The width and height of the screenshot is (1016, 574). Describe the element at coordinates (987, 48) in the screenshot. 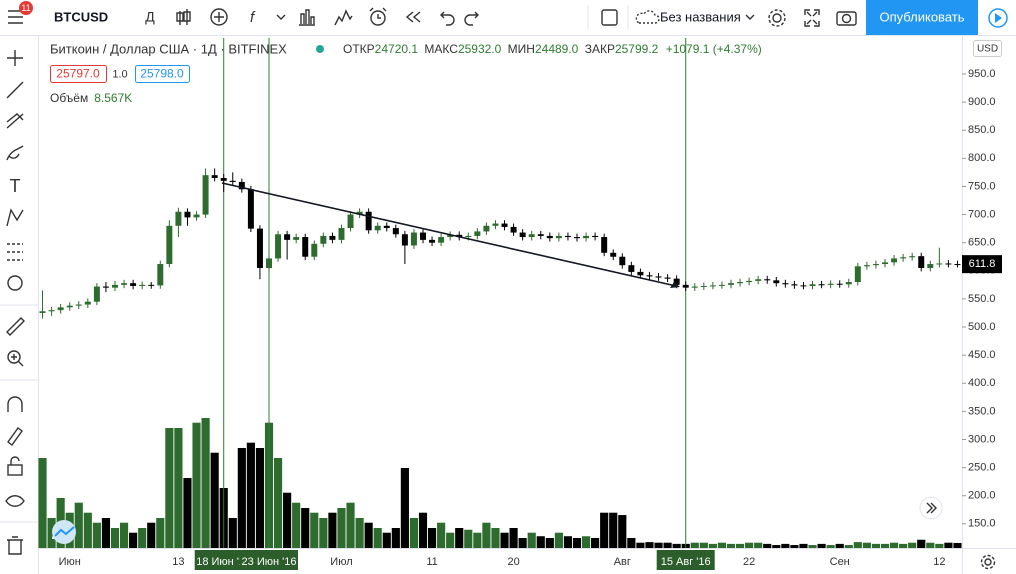

I see `currency-box` at that location.